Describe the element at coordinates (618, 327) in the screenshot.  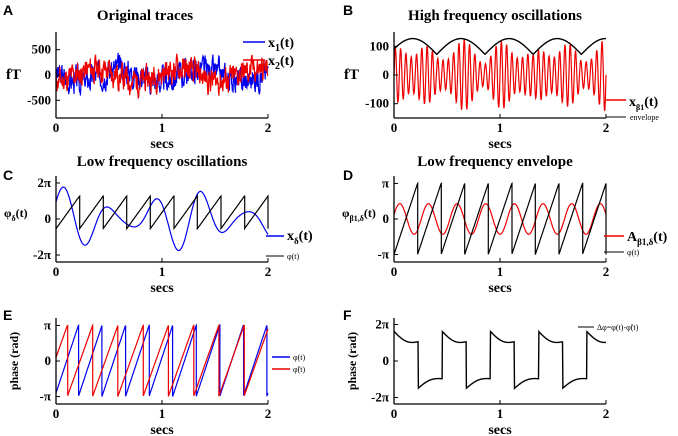
I see `legend-label: Δφ=φ(t)-φ̃(t)` at that location.